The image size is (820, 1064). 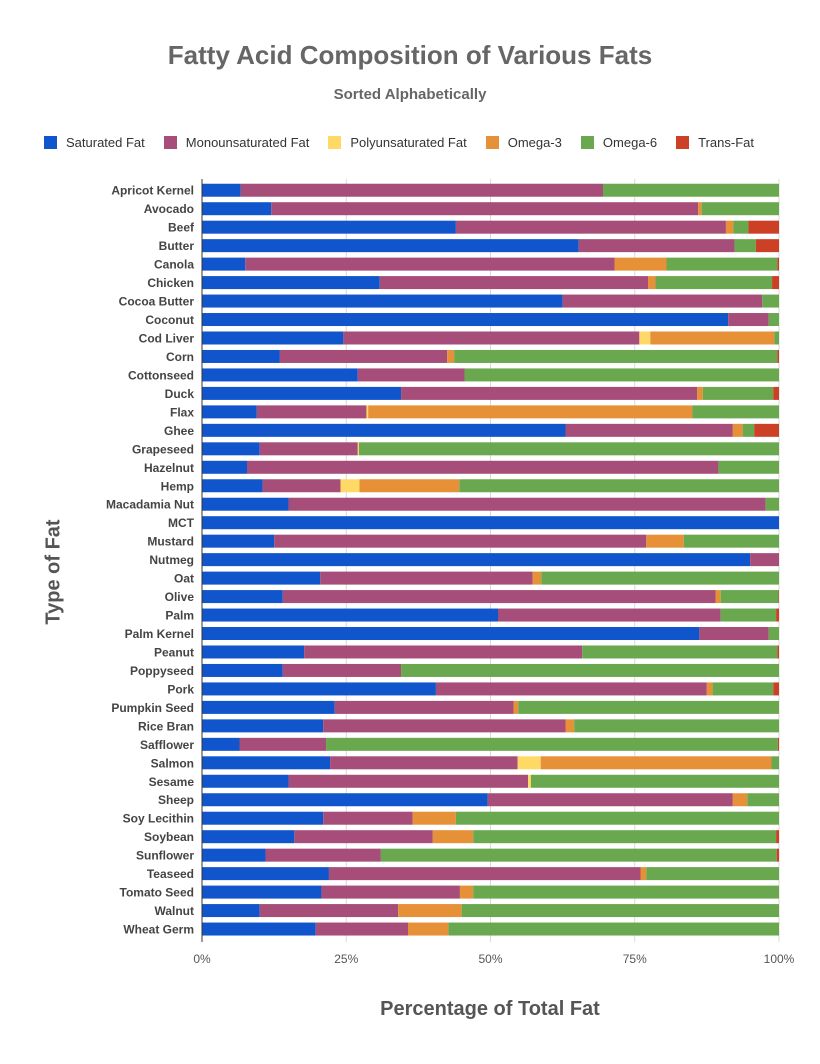 What do you see at coordinates (630, 142) in the screenshot?
I see `legend-label: Omega-6` at bounding box center [630, 142].